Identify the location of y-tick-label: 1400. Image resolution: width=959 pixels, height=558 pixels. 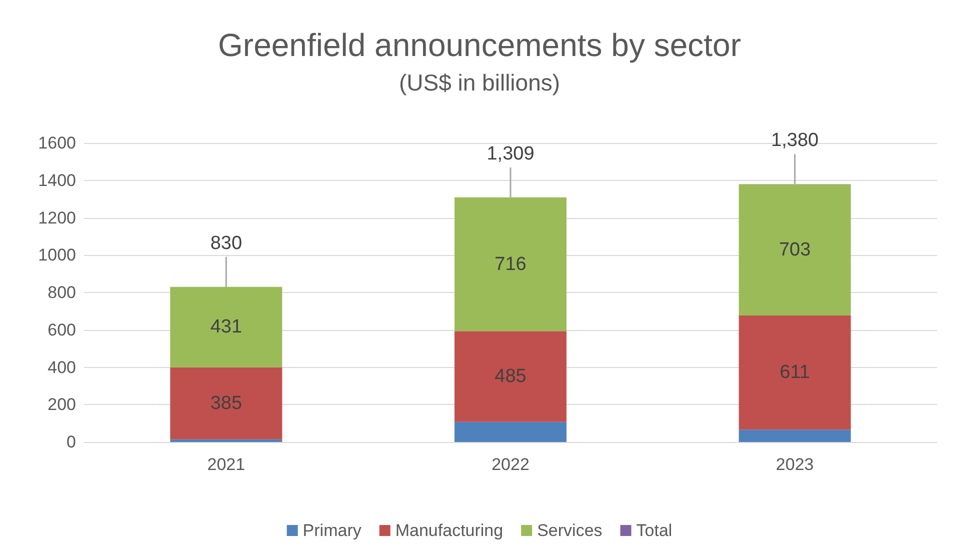
(57, 180).